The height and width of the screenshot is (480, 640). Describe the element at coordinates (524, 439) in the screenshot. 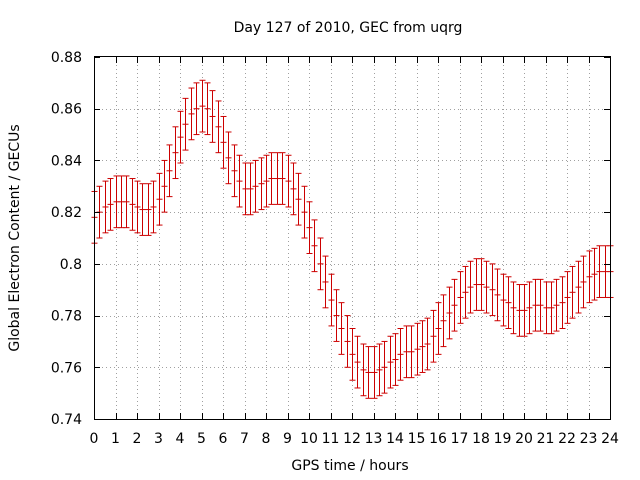

I see `x-tick-label: 20` at that location.